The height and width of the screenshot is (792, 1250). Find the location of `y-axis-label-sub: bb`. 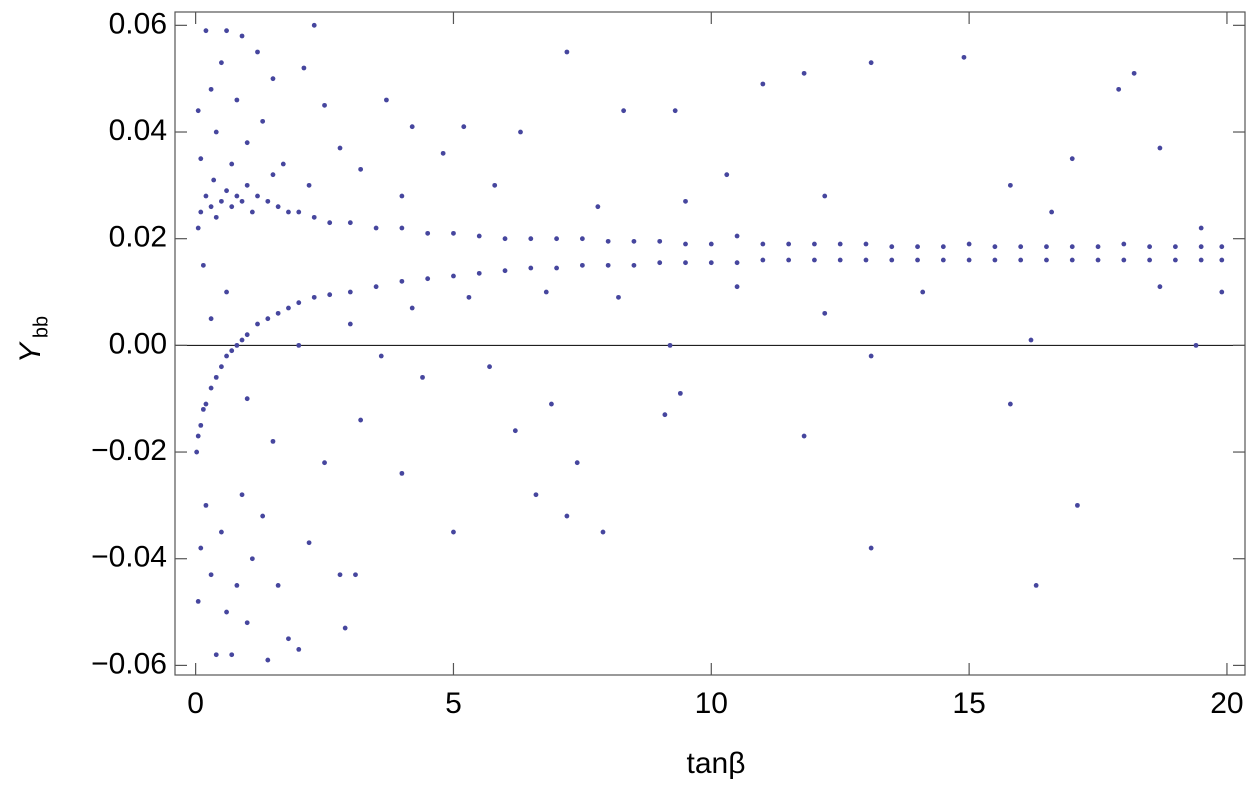

y-axis-label-sub: bb is located at coordinates (41, 327).